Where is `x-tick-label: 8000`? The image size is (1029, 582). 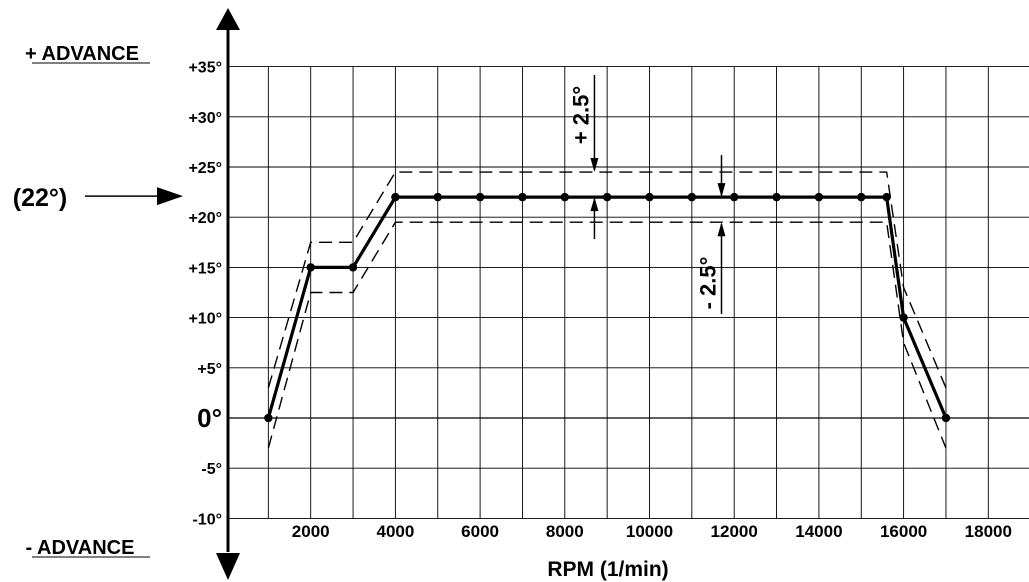
x-tick-label: 8000 is located at coordinates (565, 531).